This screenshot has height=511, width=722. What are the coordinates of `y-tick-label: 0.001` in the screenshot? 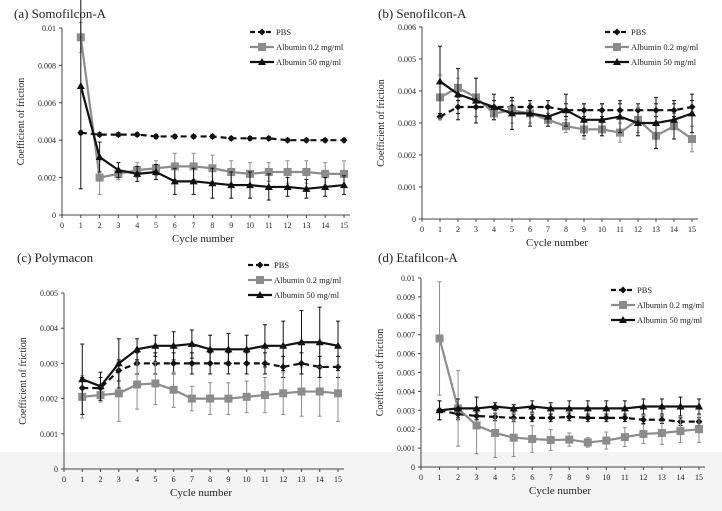 It's located at (407, 187).